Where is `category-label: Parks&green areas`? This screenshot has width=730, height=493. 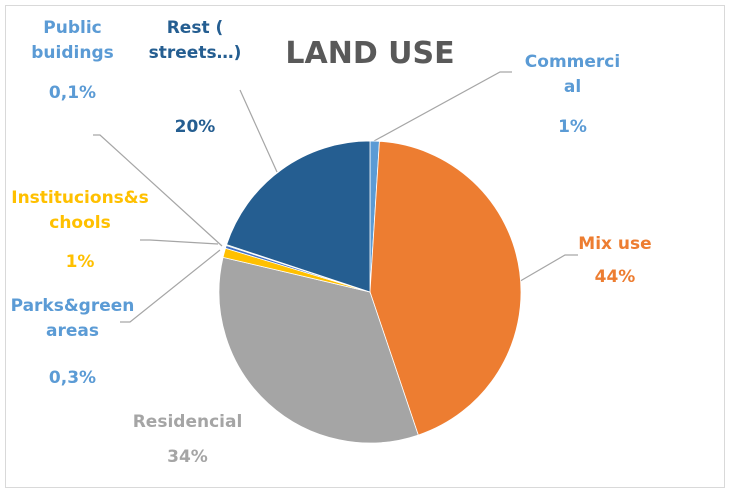
category-label: Parks&green areas is located at coordinates (72, 318).